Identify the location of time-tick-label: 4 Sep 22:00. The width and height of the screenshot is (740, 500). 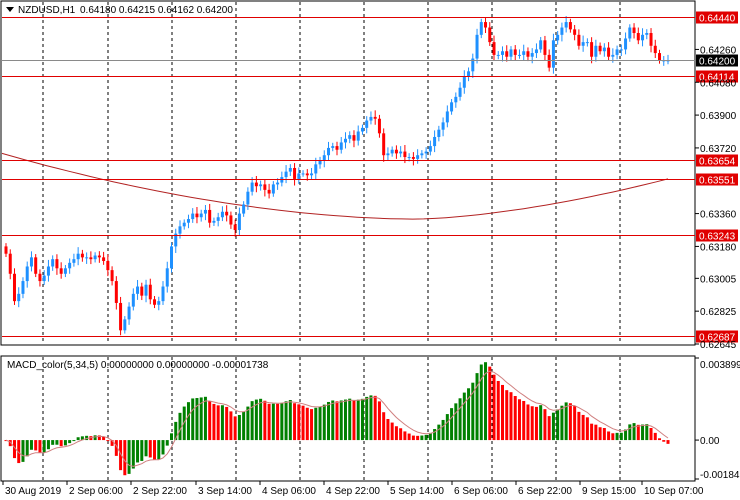
(353, 491).